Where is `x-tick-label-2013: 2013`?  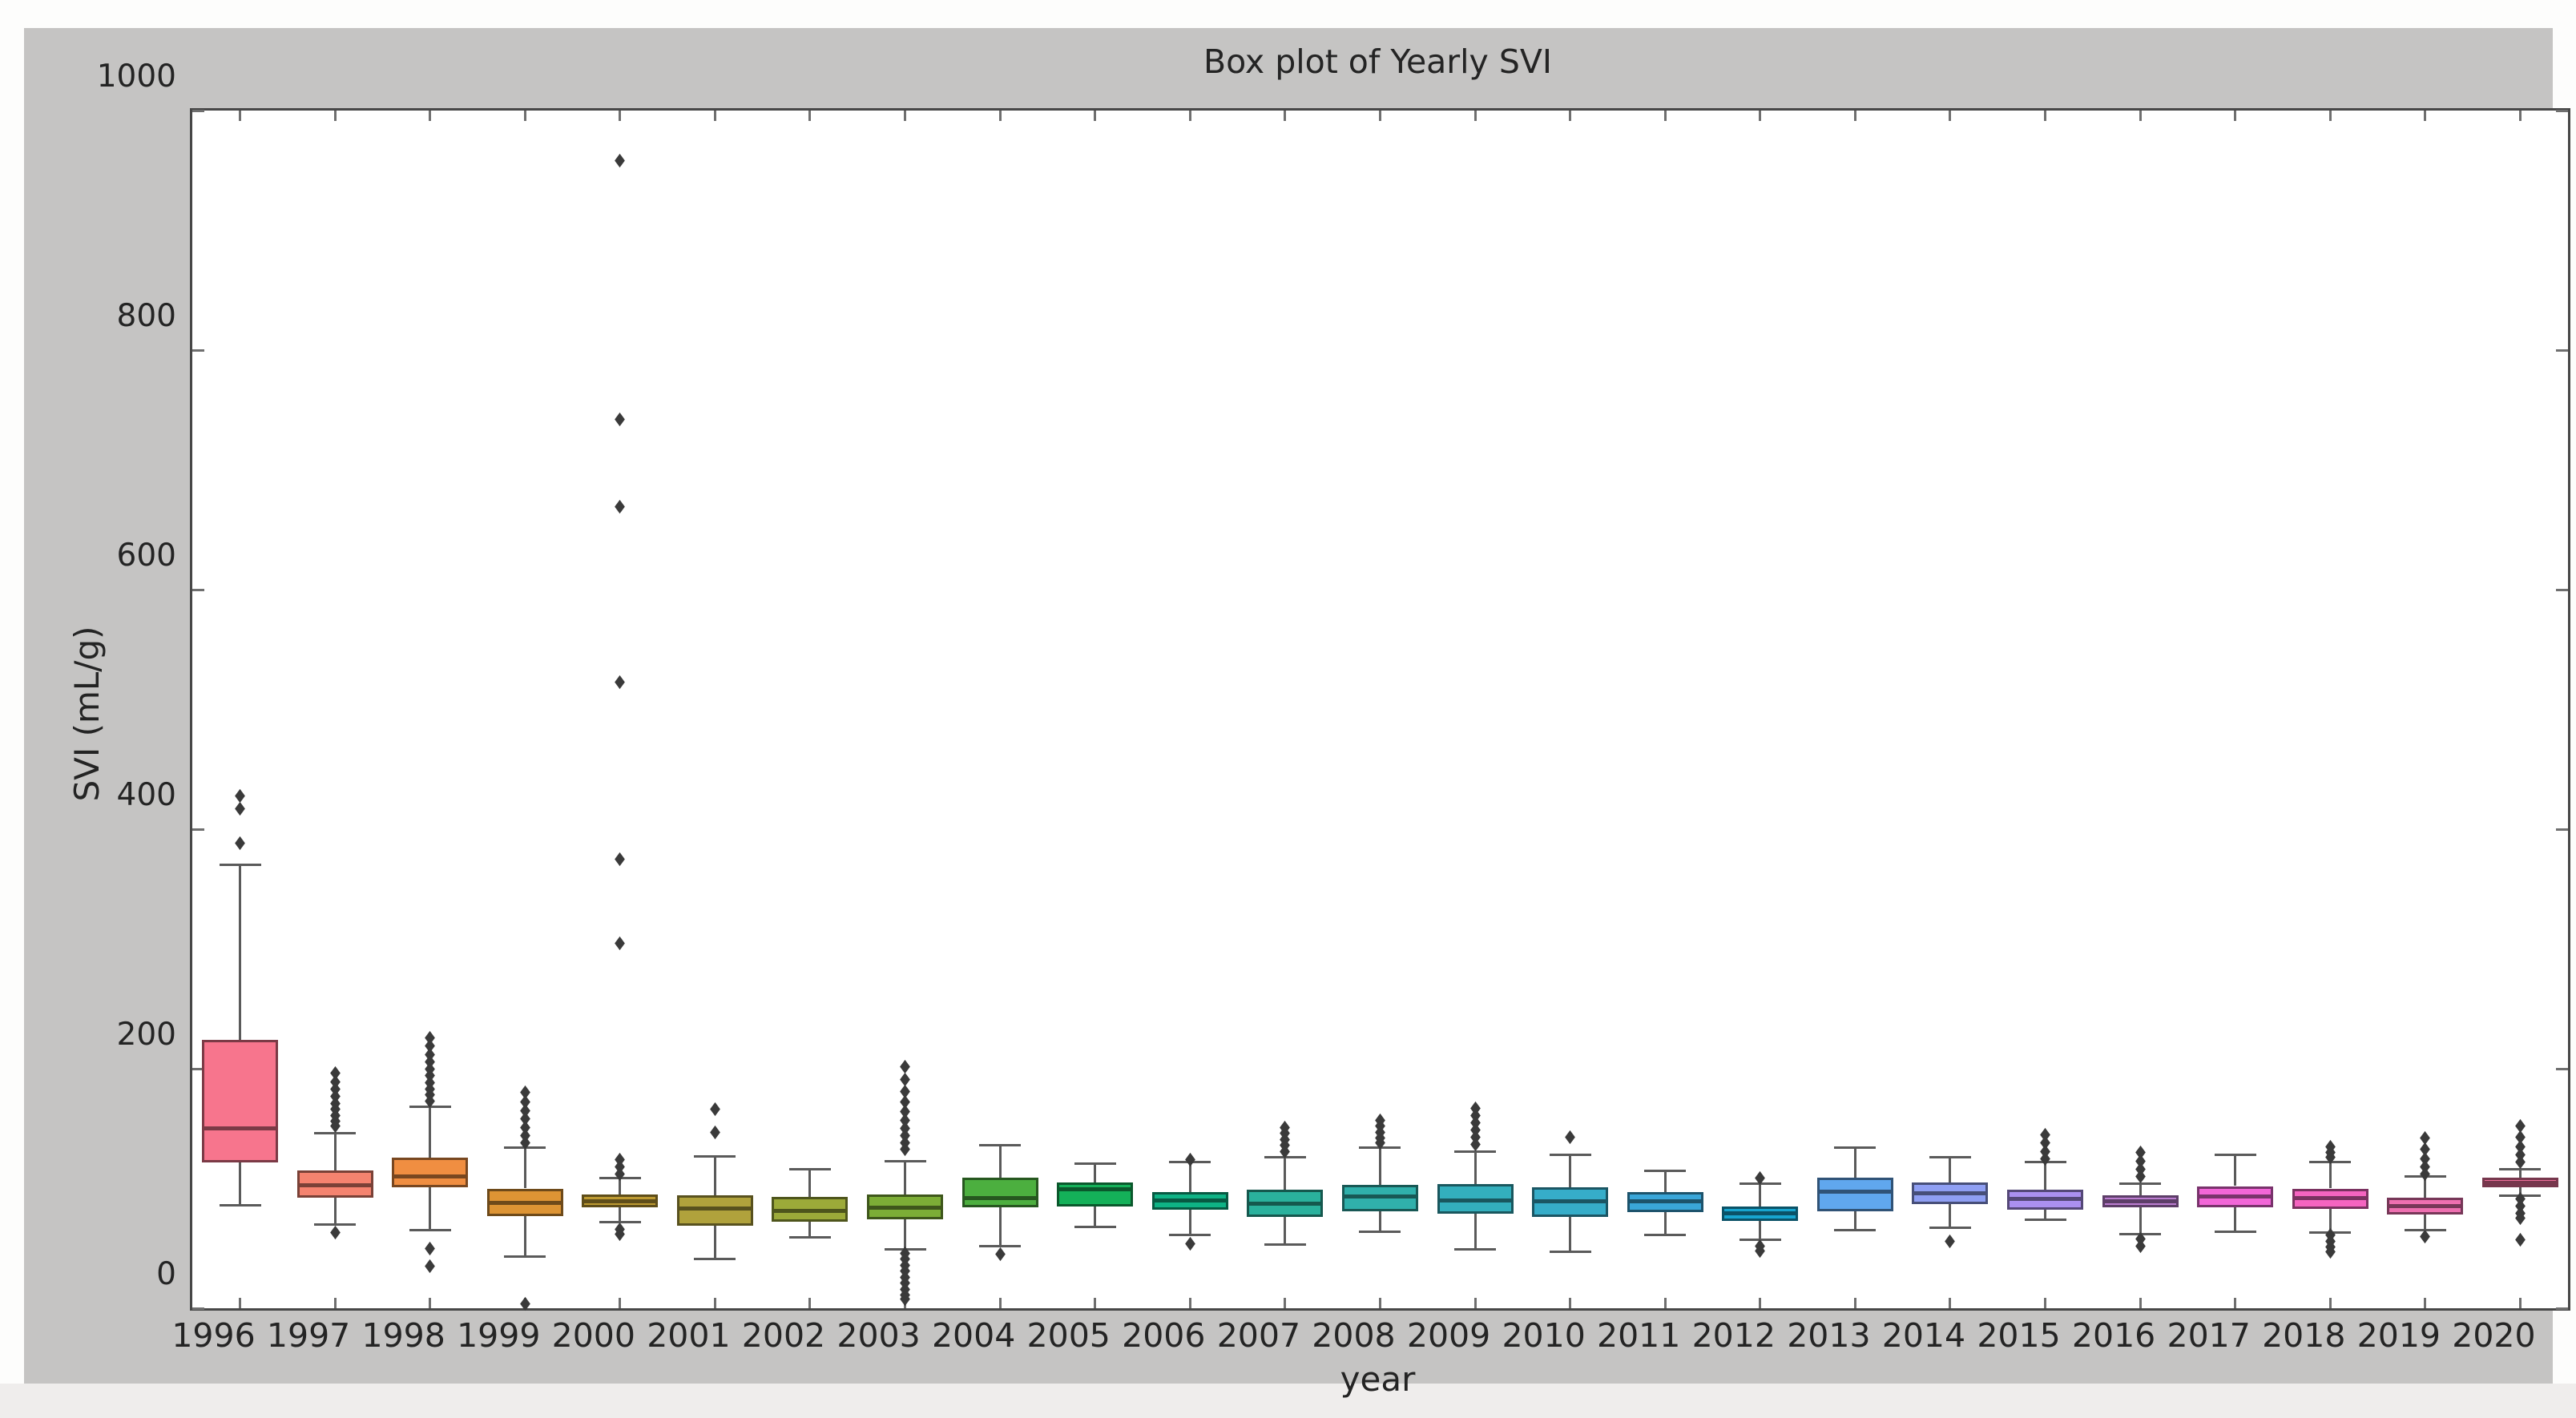 x-tick-label-2013: 2013 is located at coordinates (1829, 1336).